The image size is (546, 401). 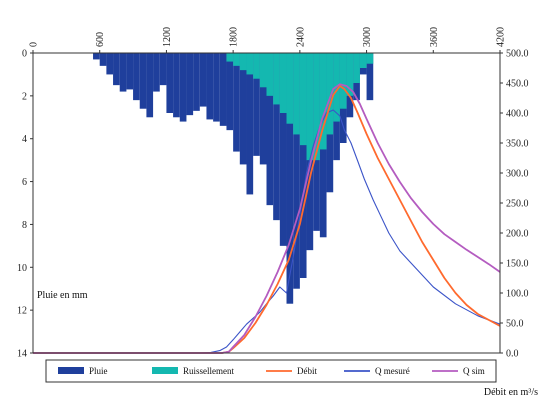 What do you see at coordinates (100, 39) in the screenshot?
I see `x-tick-label: 600` at bounding box center [100, 39].